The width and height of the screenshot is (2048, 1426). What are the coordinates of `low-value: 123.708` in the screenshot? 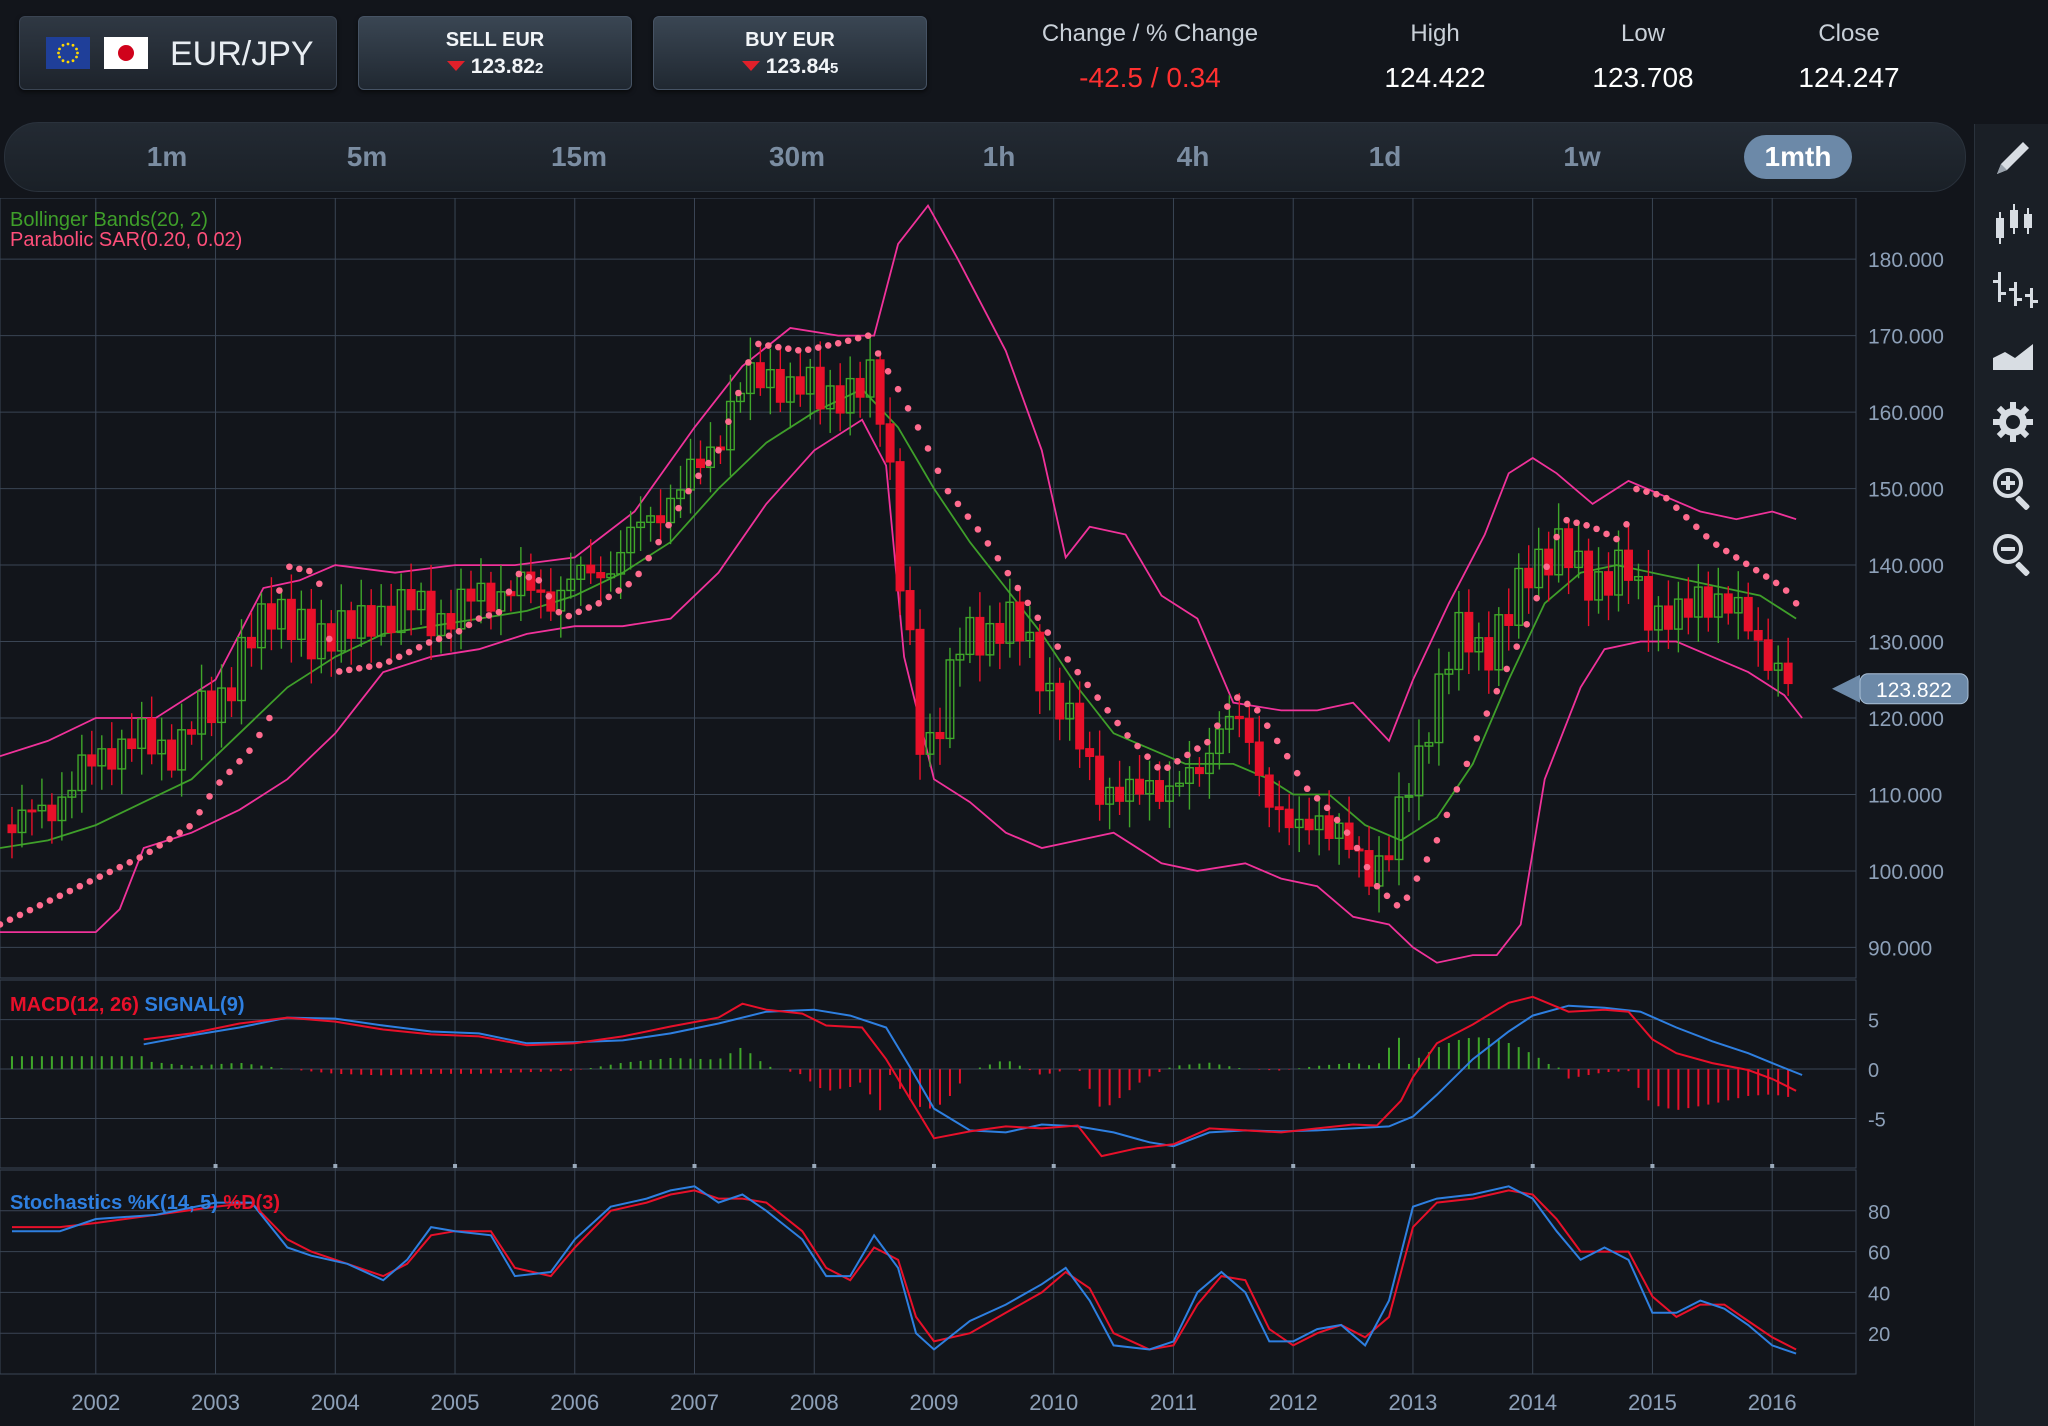 It's located at (1643, 77).